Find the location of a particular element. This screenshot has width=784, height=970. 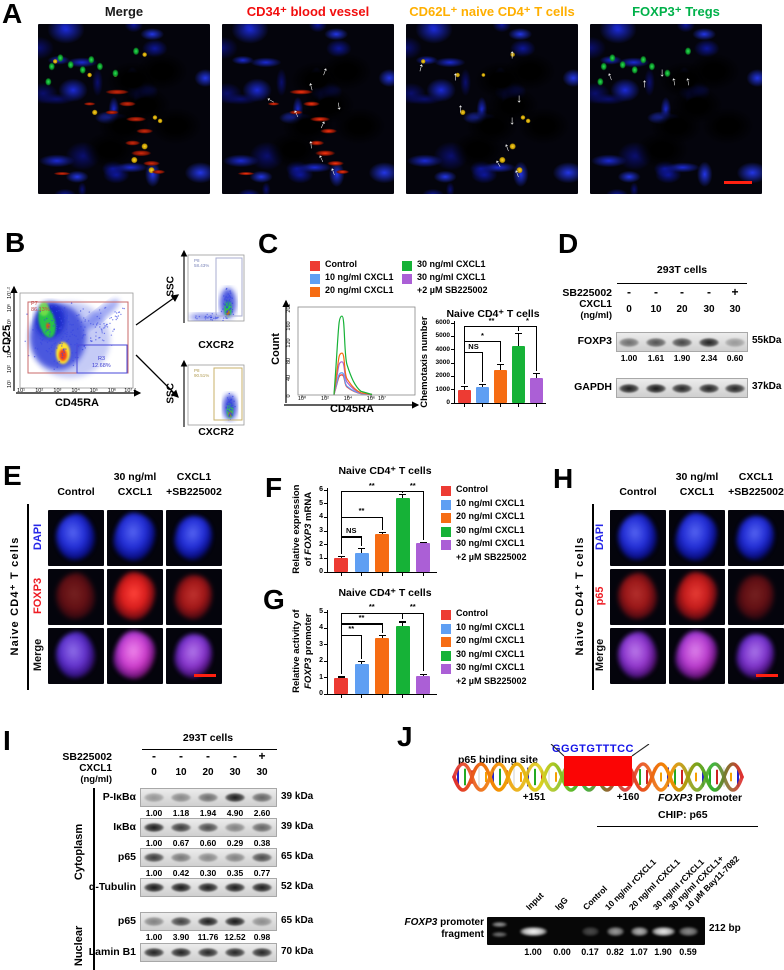

promoter-label-part: FOXP3 is located at coordinates (675, 798).